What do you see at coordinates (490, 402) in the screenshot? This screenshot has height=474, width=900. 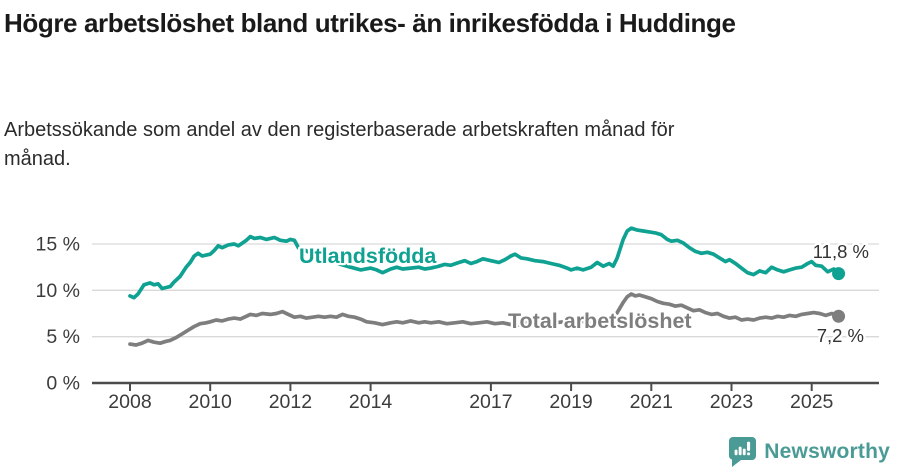 I see `x-tick-label: 2017` at bounding box center [490, 402].